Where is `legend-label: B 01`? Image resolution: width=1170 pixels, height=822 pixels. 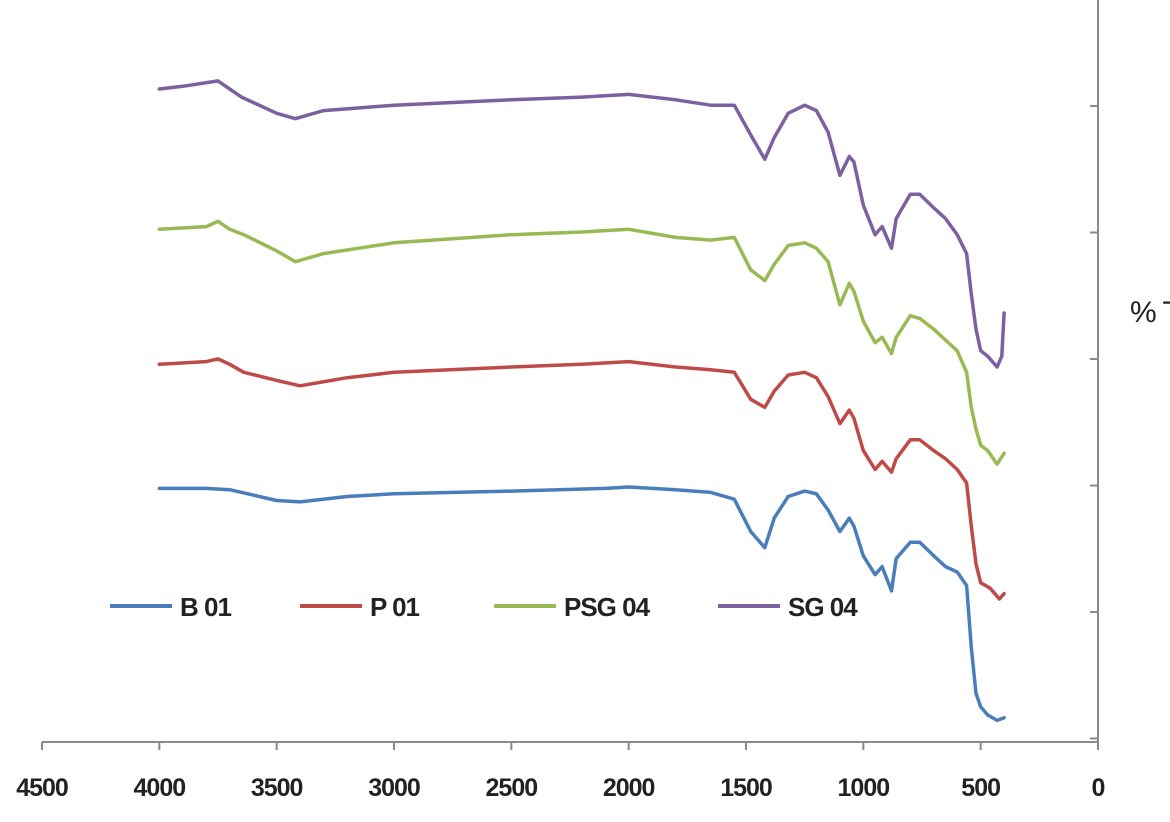 legend-label: B 01 is located at coordinates (205, 607).